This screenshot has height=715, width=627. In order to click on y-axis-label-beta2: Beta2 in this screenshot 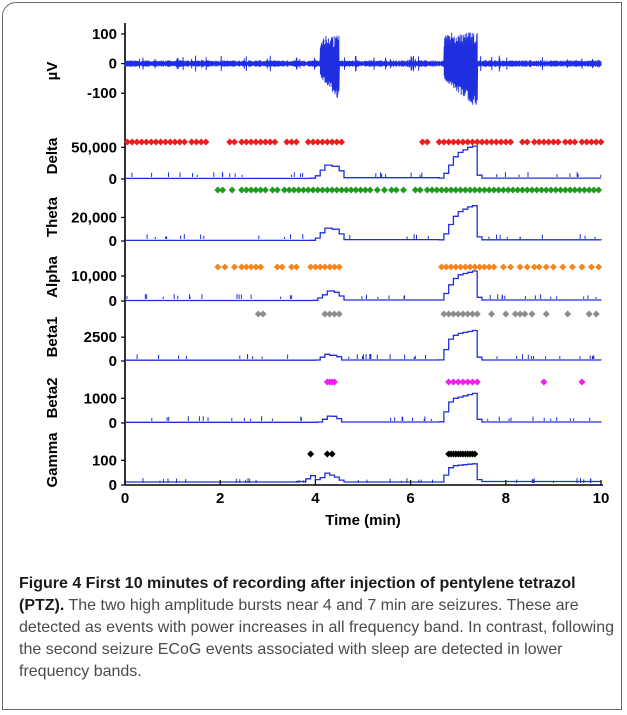, I will do `click(52, 398)`.